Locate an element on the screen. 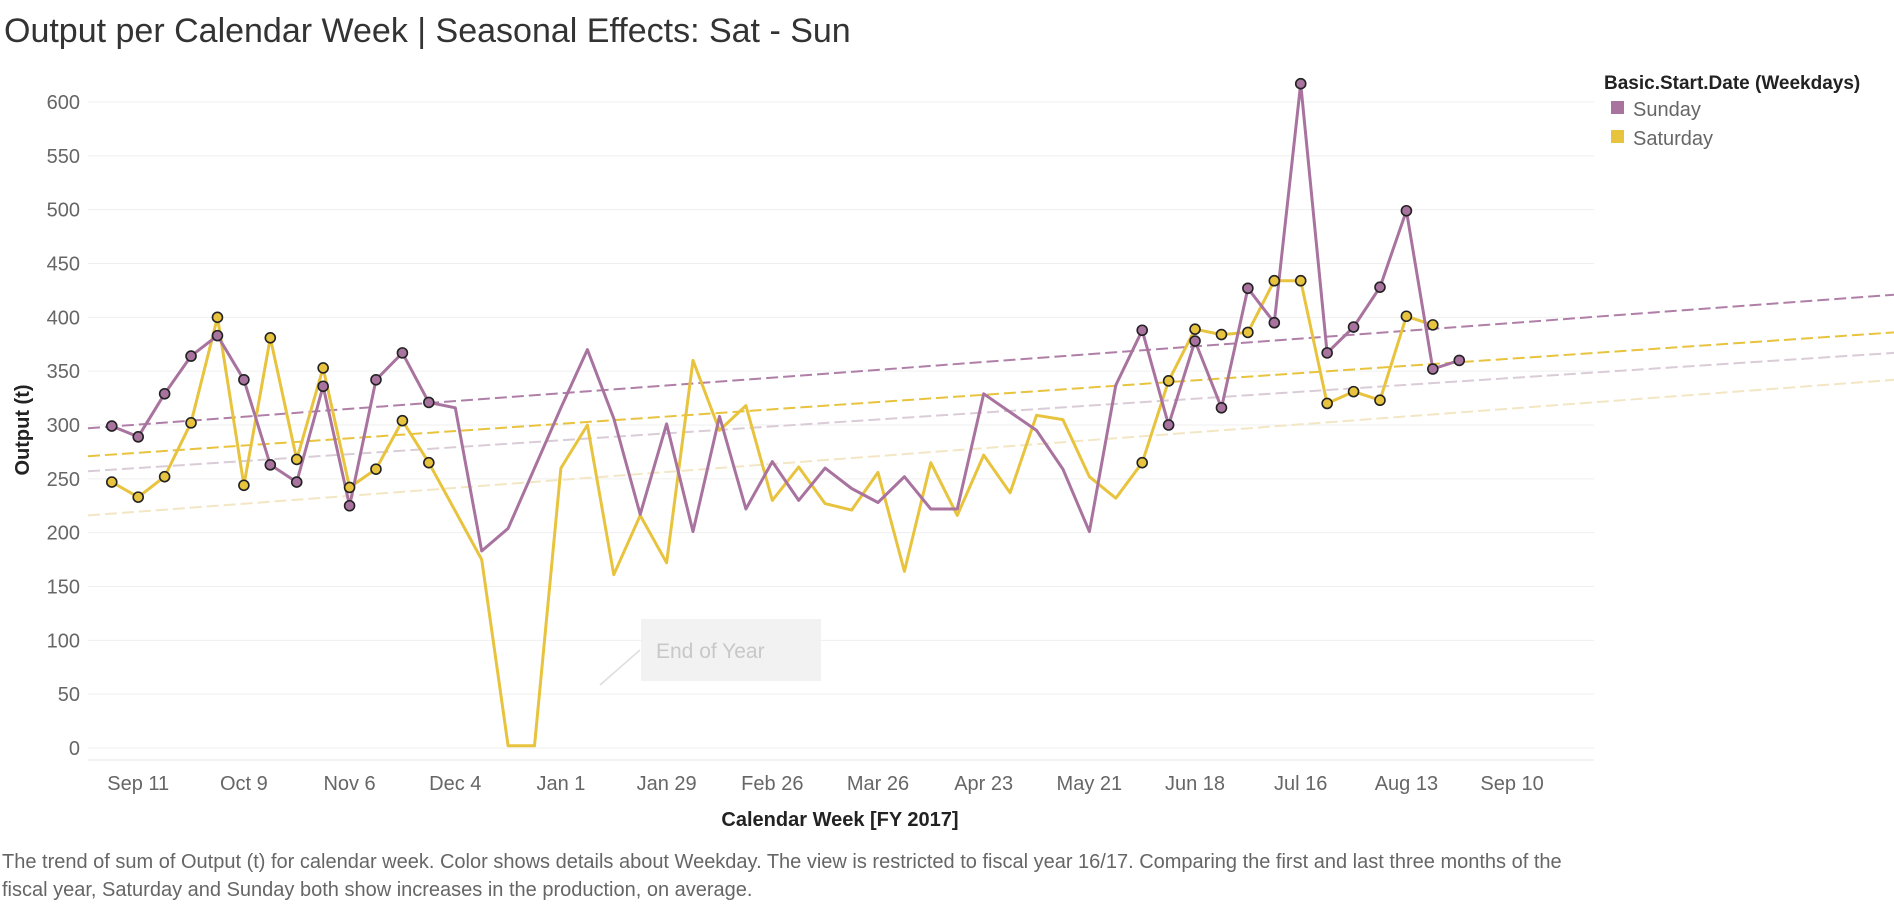  legend-label-sunday: Sunday is located at coordinates (1667, 110).